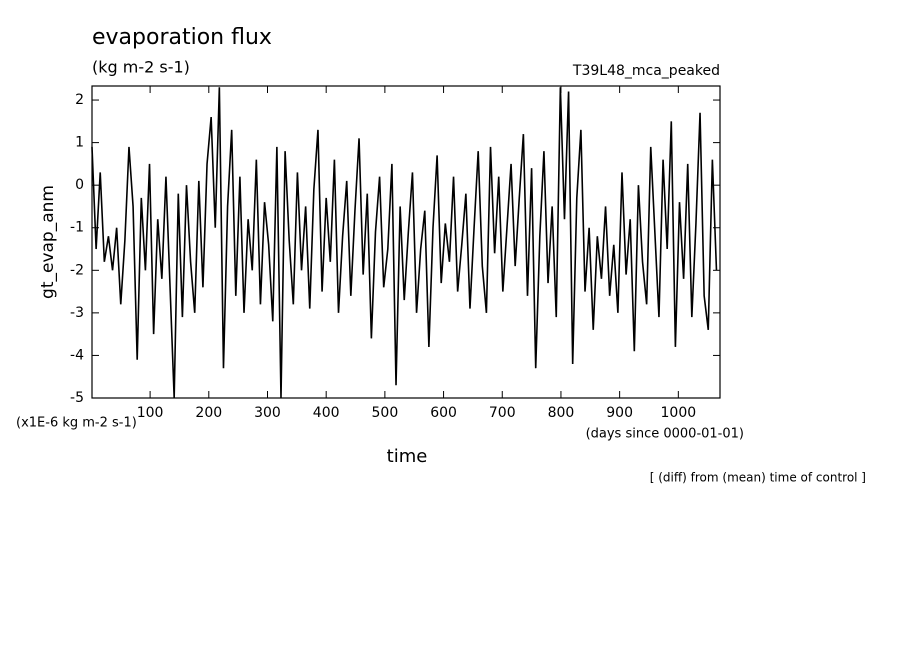 The height and width of the screenshot is (658, 904). I want to click on x-tick-label: 200, so click(208, 413).